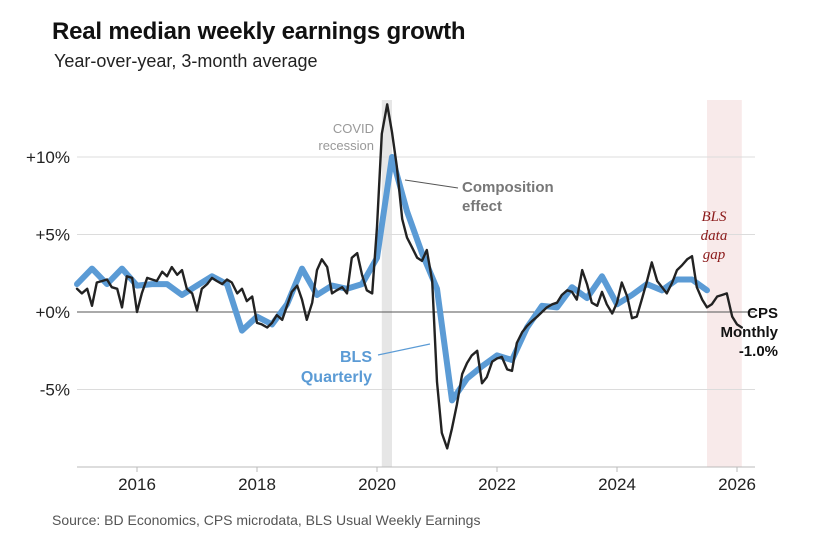 The width and height of the screenshot is (822, 551). Describe the element at coordinates (617, 484) in the screenshot. I see `x-tick-label: 2024` at that location.